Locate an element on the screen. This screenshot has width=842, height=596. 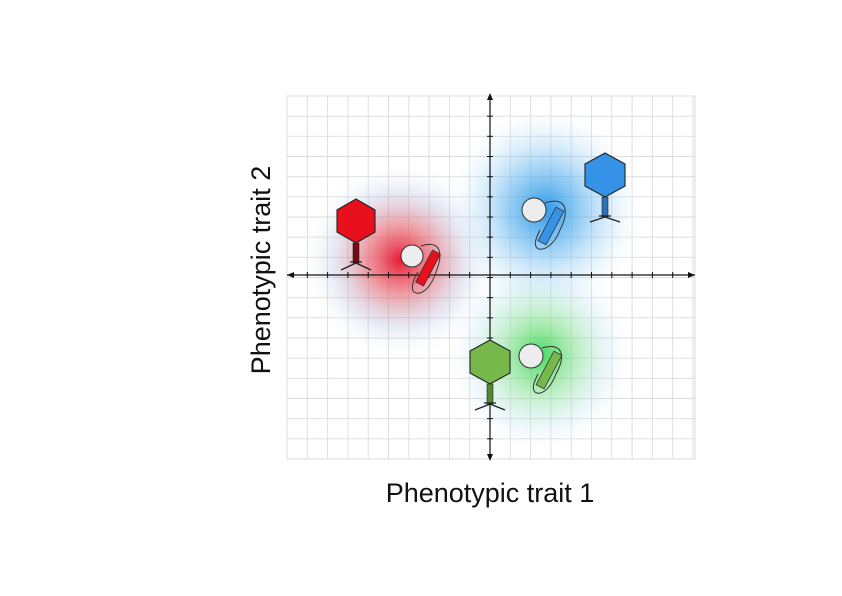
red-group is located at coordinates (388, 246).